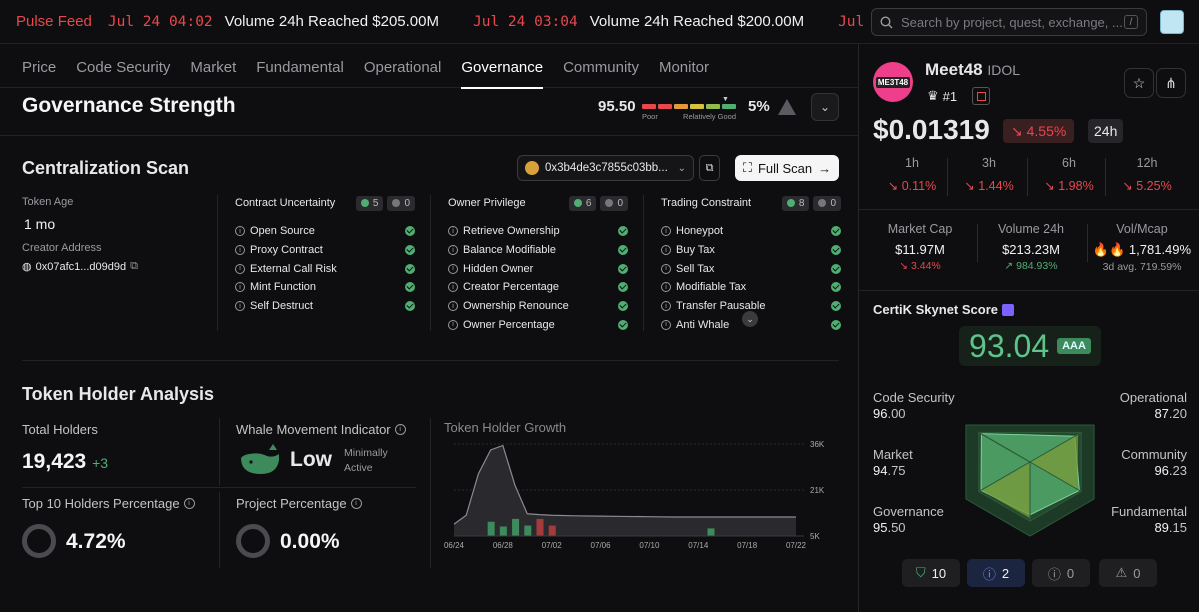 Image resolution: width=1199 pixels, height=612 pixels. Describe the element at coordinates (525, 21) in the screenshot. I see `ticker-time: Jul 24 03:04` at that location.